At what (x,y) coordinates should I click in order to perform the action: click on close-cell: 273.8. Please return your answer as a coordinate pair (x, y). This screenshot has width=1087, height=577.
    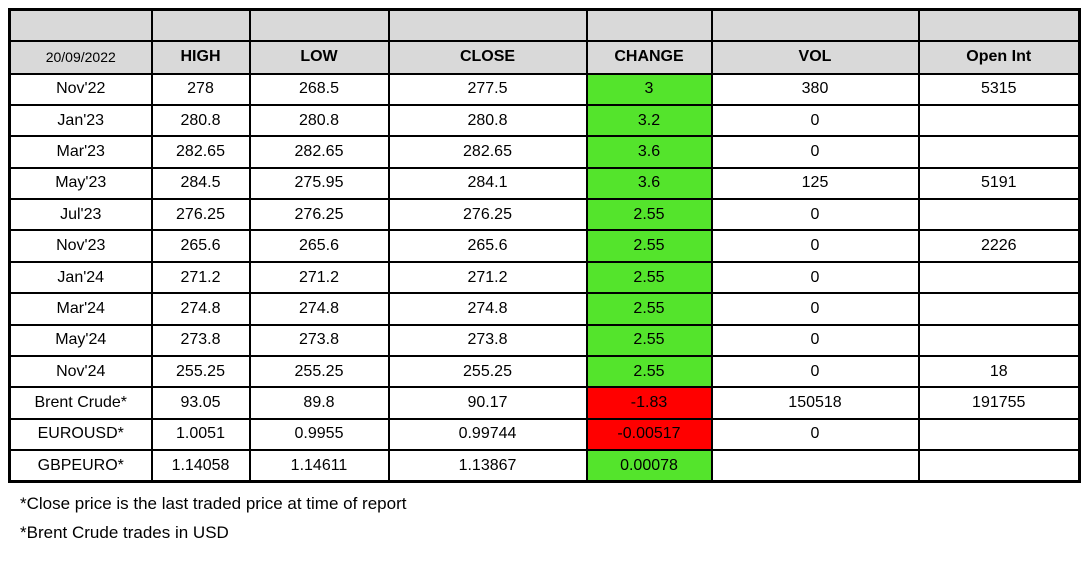
    Looking at the image, I should click on (487, 340).